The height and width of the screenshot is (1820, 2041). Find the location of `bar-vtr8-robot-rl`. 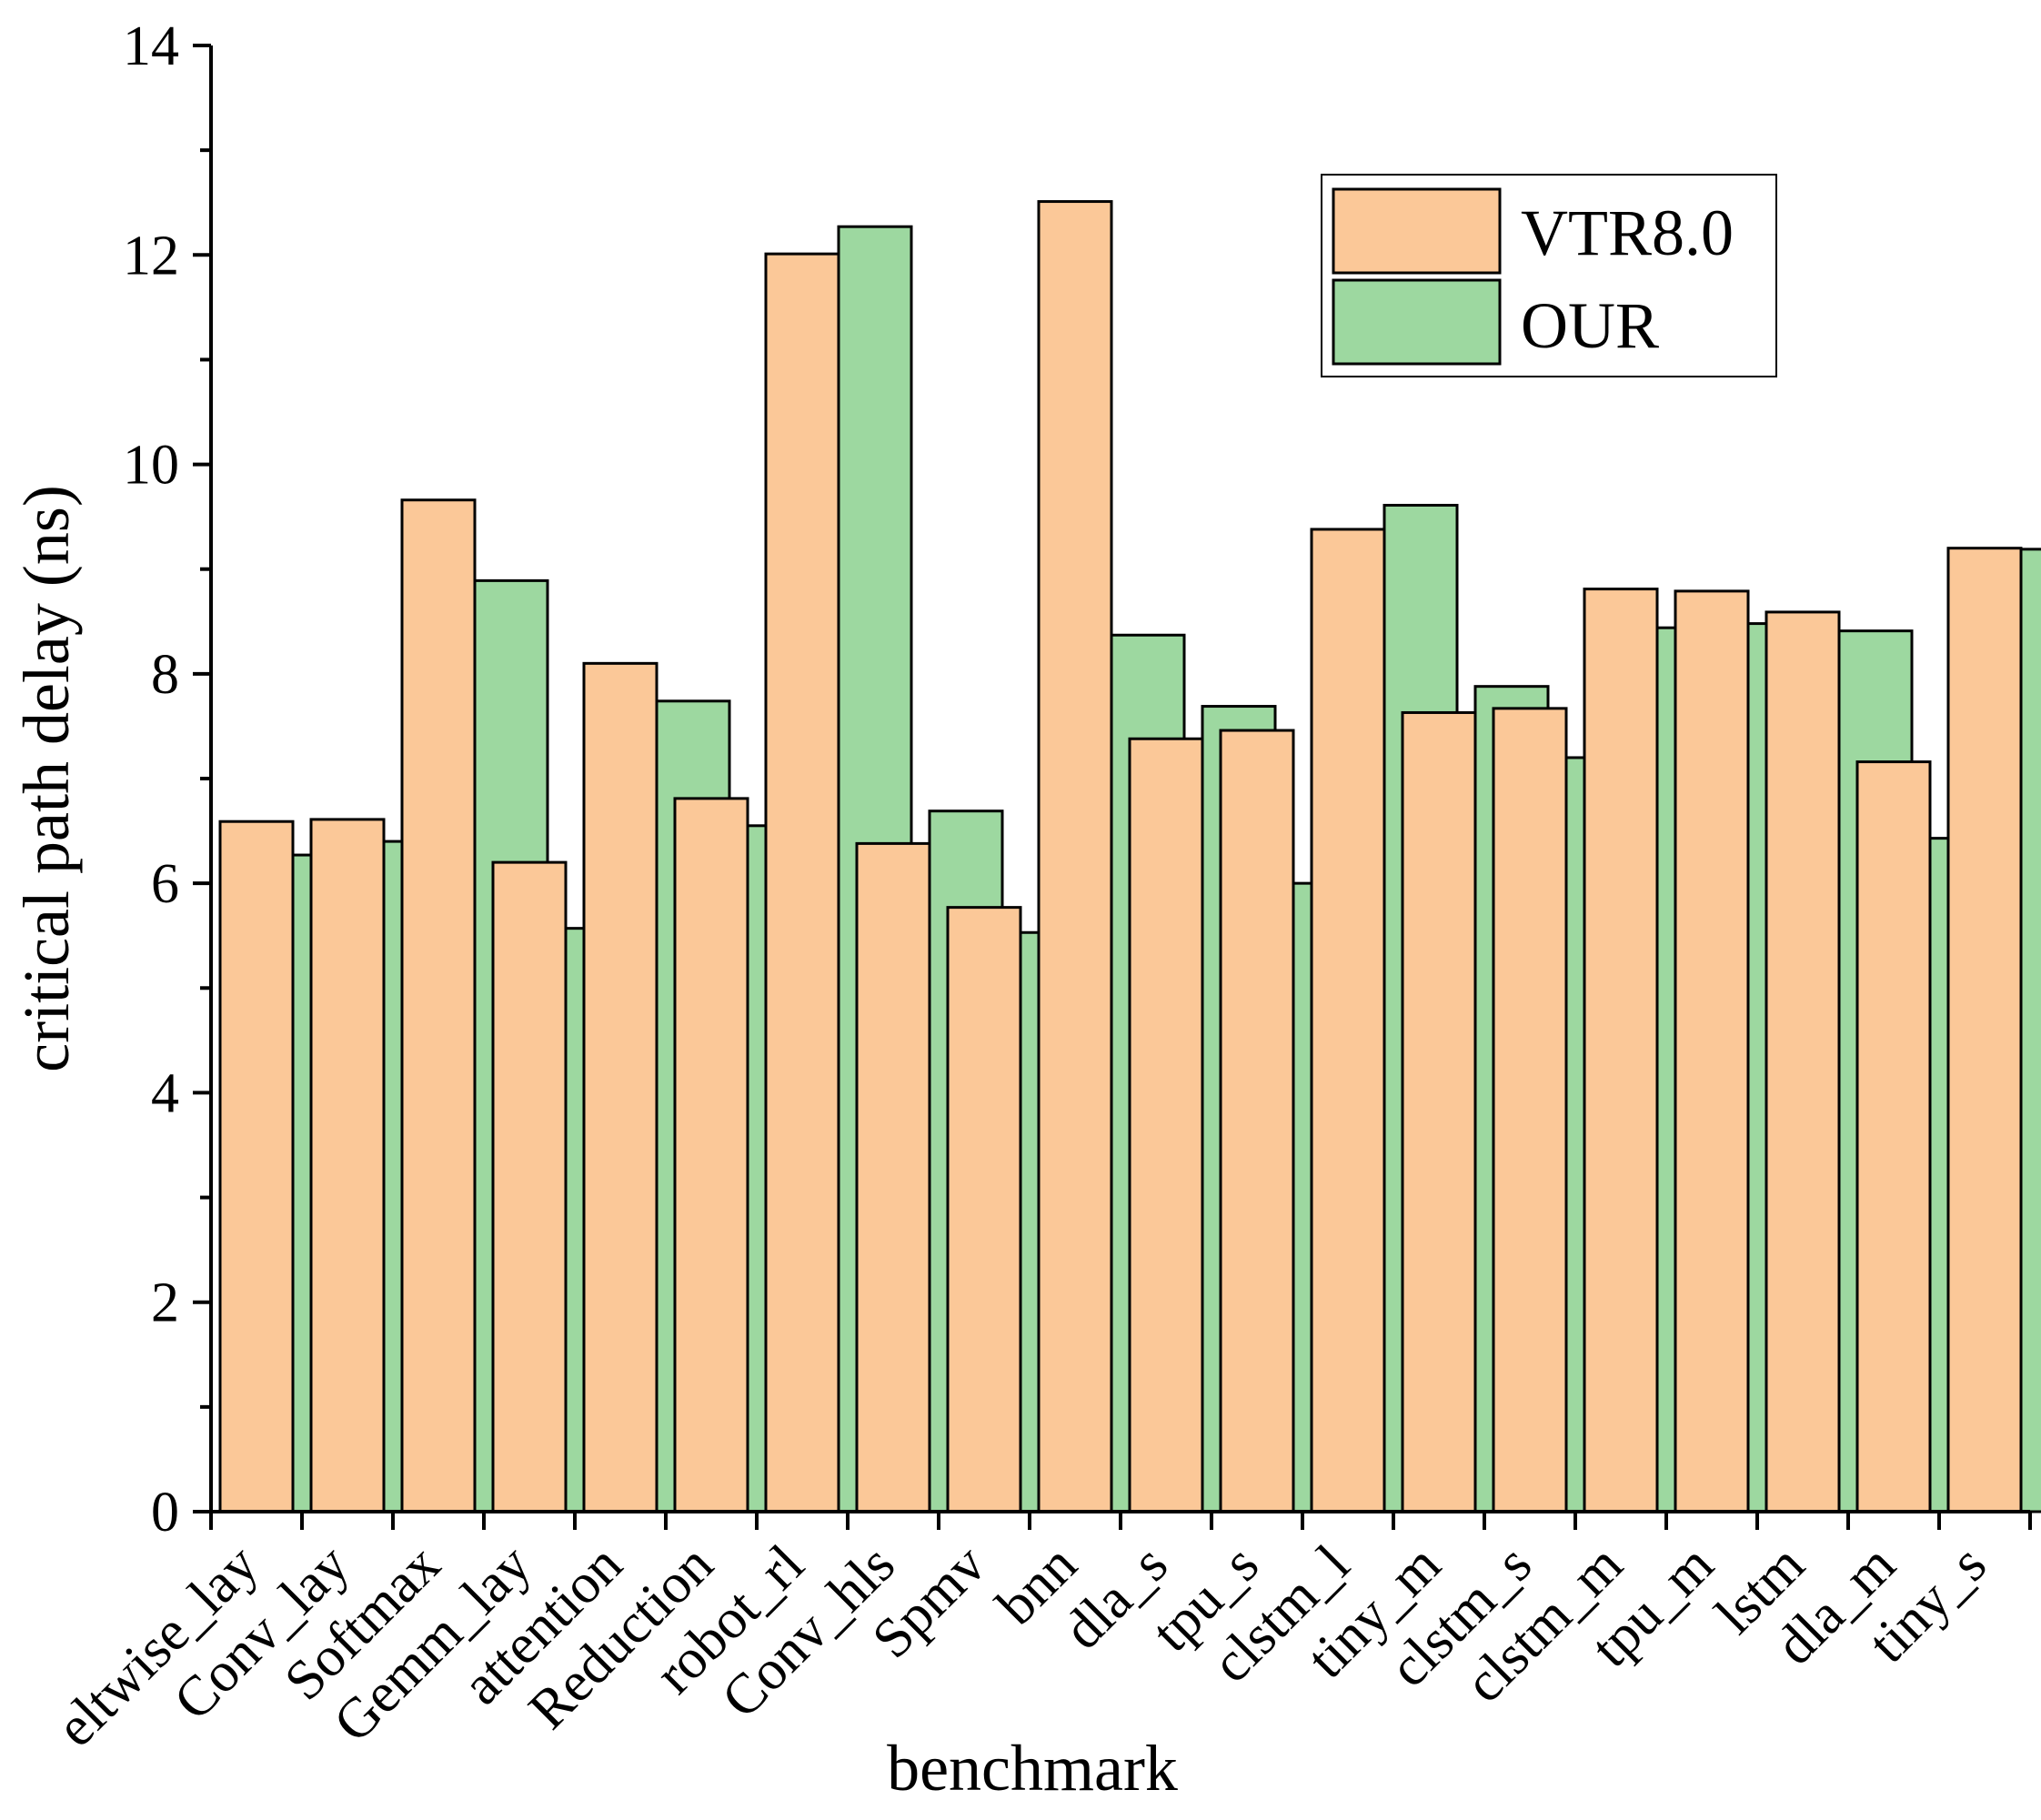

bar-vtr8-robot-rl is located at coordinates (802, 883).